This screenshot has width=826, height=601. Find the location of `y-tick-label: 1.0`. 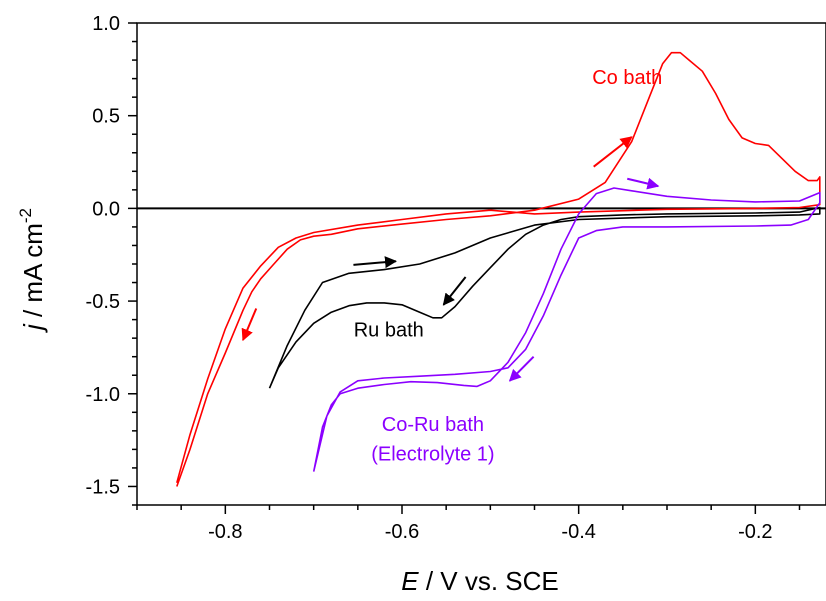

y-tick-label: 1.0 is located at coordinates (106, 24).